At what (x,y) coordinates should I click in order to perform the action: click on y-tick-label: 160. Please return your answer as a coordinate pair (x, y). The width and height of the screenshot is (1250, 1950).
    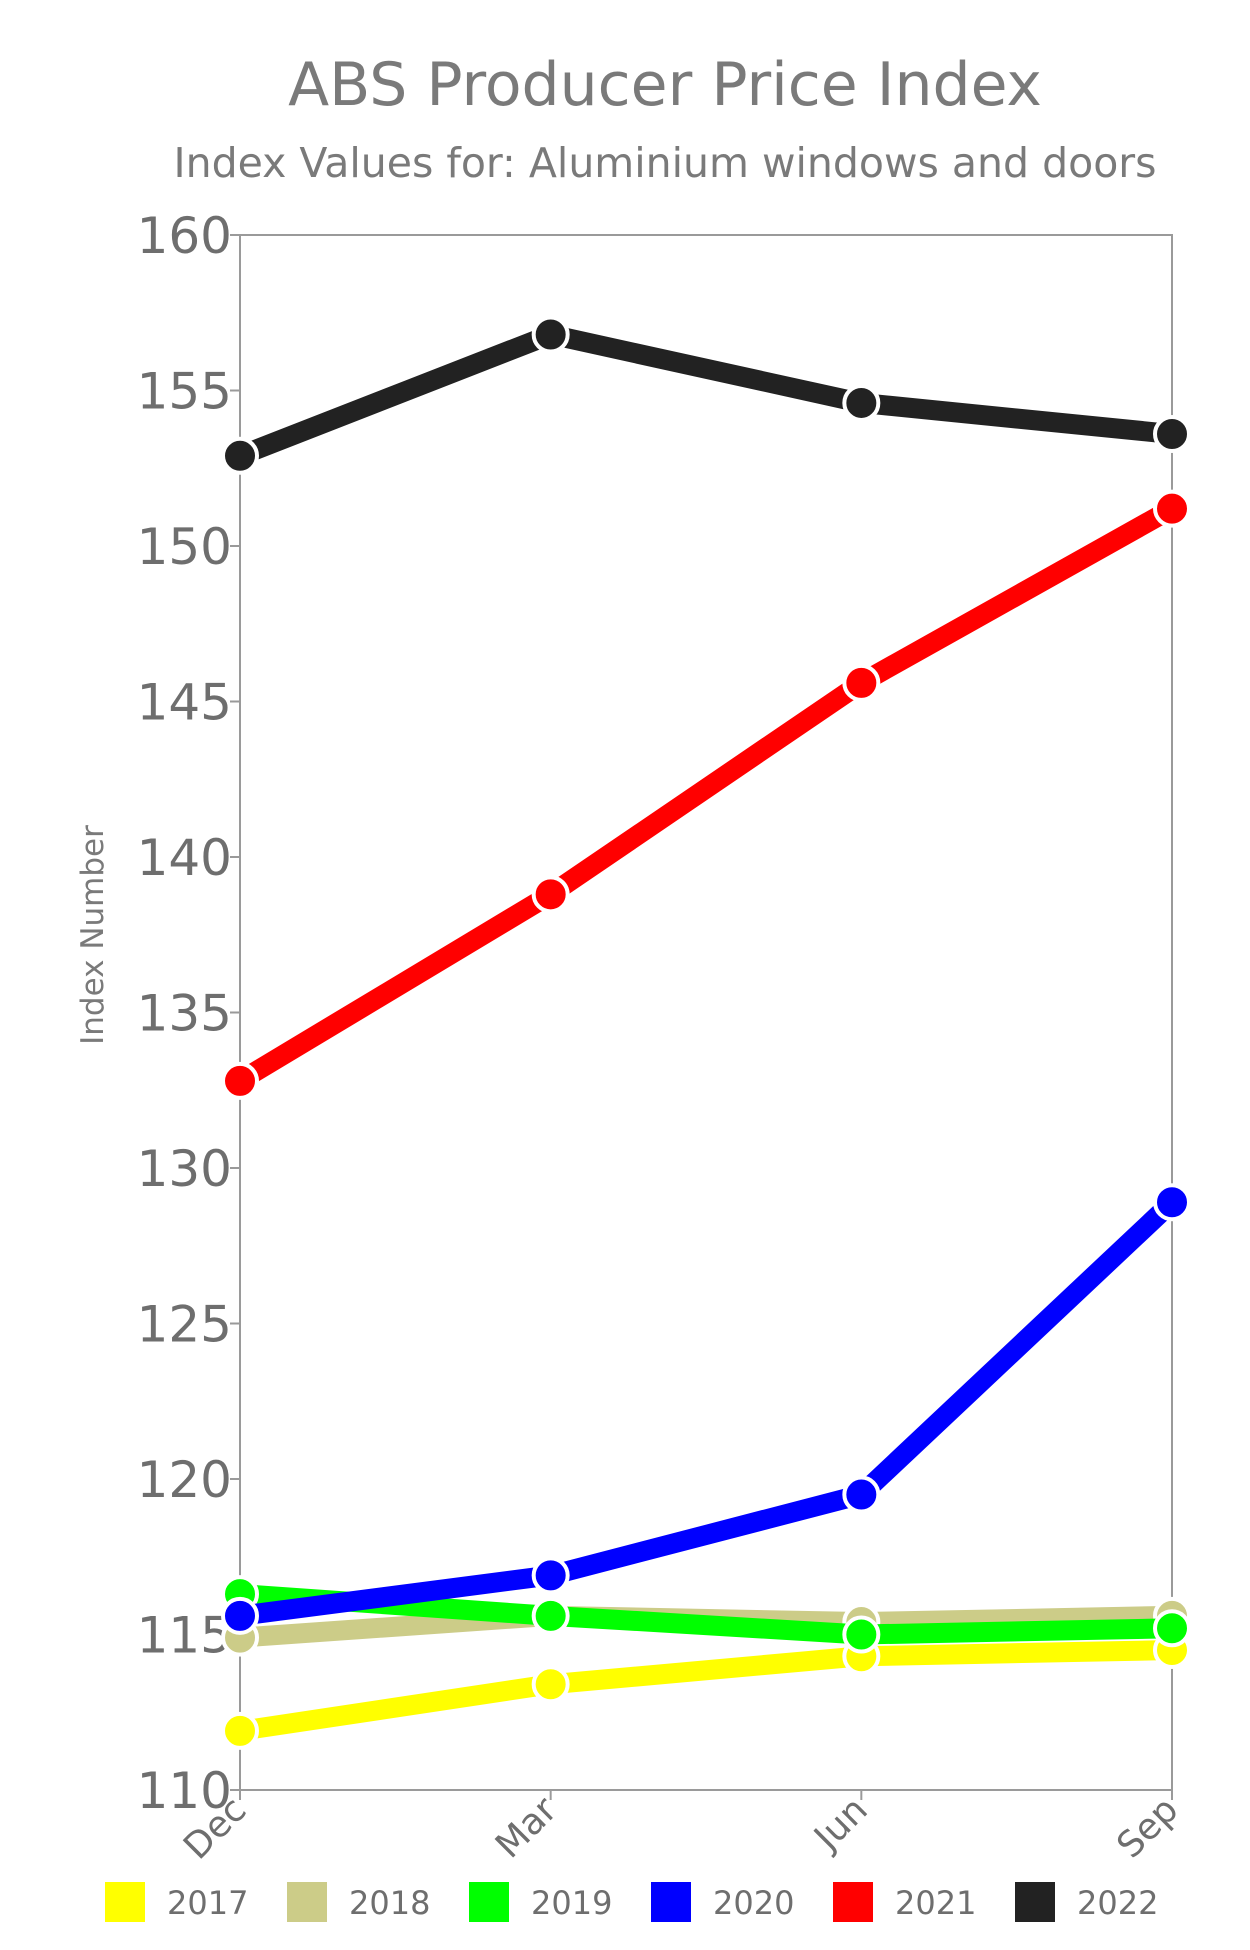
    Looking at the image, I should click on (184, 236).